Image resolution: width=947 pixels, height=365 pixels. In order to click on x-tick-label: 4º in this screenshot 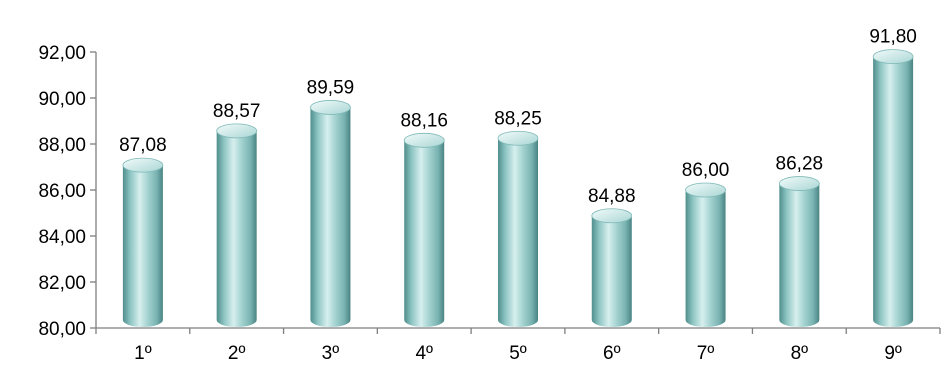, I will do `click(424, 353)`.